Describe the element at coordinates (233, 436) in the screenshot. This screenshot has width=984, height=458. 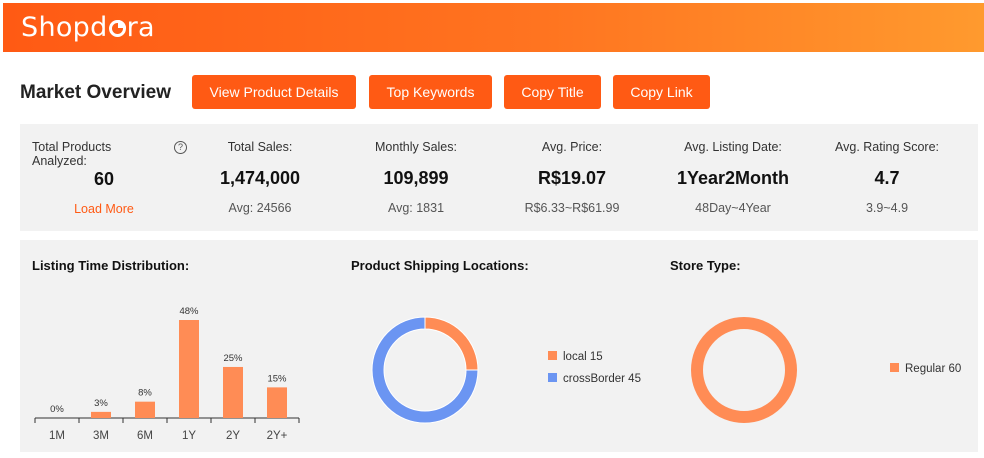
I see `x-tick-label: 2Y` at that location.